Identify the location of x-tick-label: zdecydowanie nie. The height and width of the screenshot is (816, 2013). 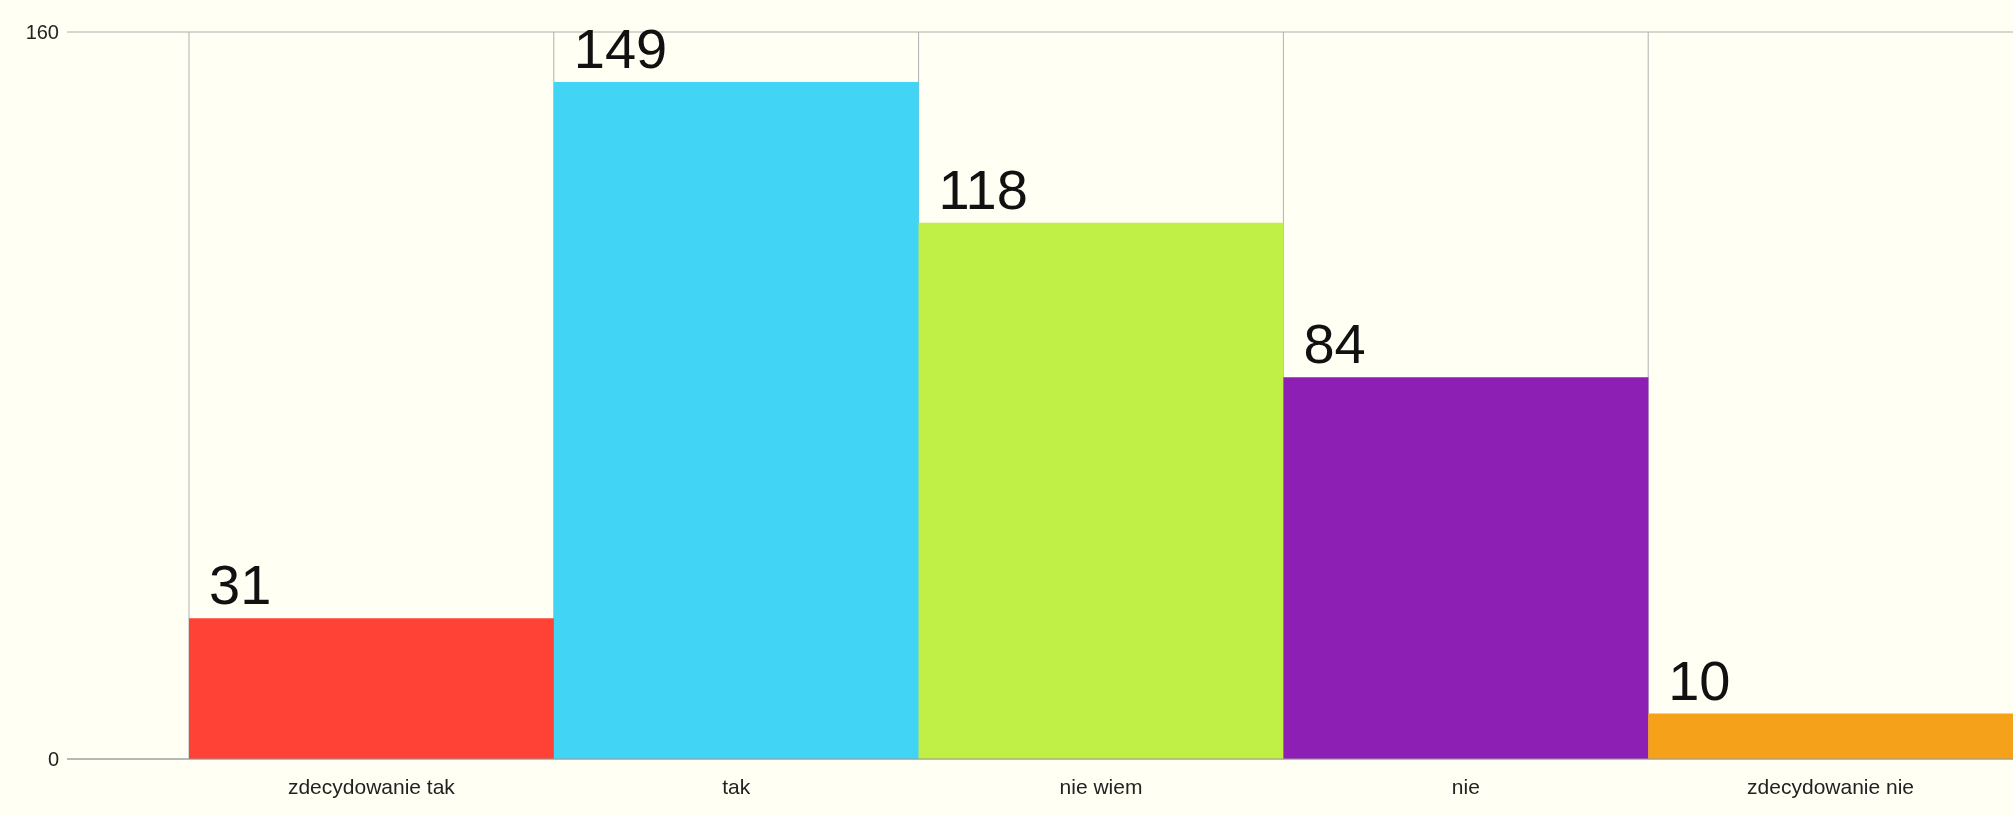
(1831, 786).